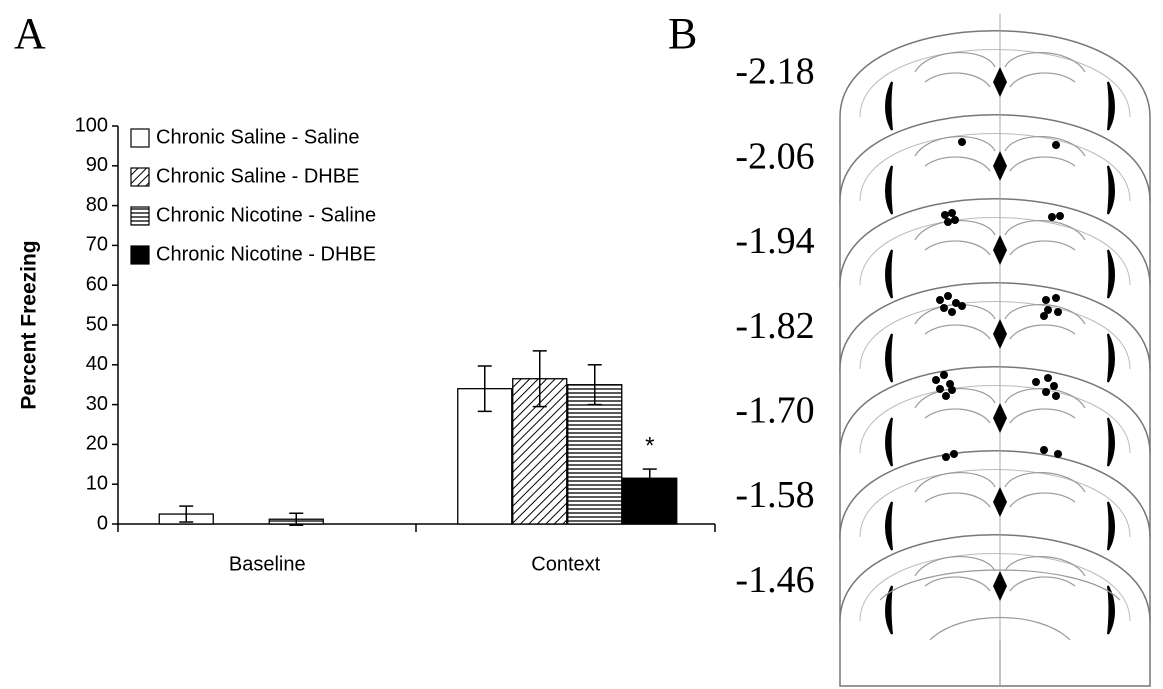 The width and height of the screenshot is (1163, 689). I want to click on y-tick-label: 60, so click(97, 284).